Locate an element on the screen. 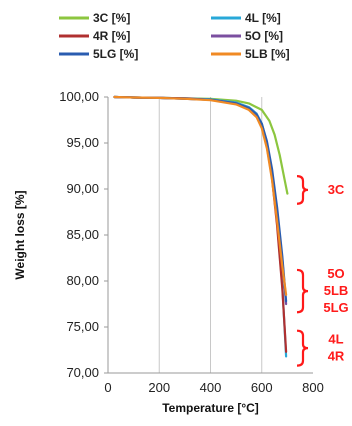 This screenshot has width=352, height=426. x-tick-label-1: 200 is located at coordinates (159, 387).